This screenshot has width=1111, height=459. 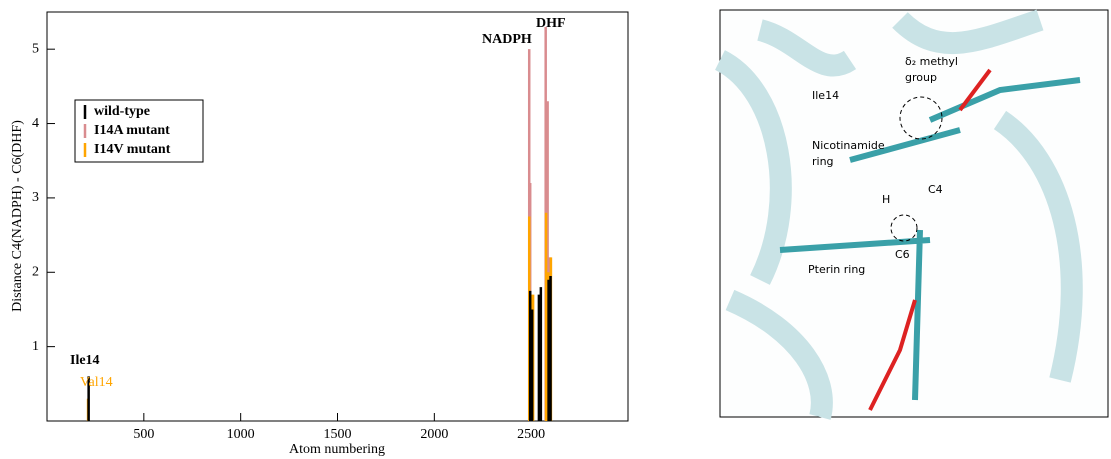 What do you see at coordinates (902, 254) in the screenshot?
I see `panel-label: C6` at bounding box center [902, 254].